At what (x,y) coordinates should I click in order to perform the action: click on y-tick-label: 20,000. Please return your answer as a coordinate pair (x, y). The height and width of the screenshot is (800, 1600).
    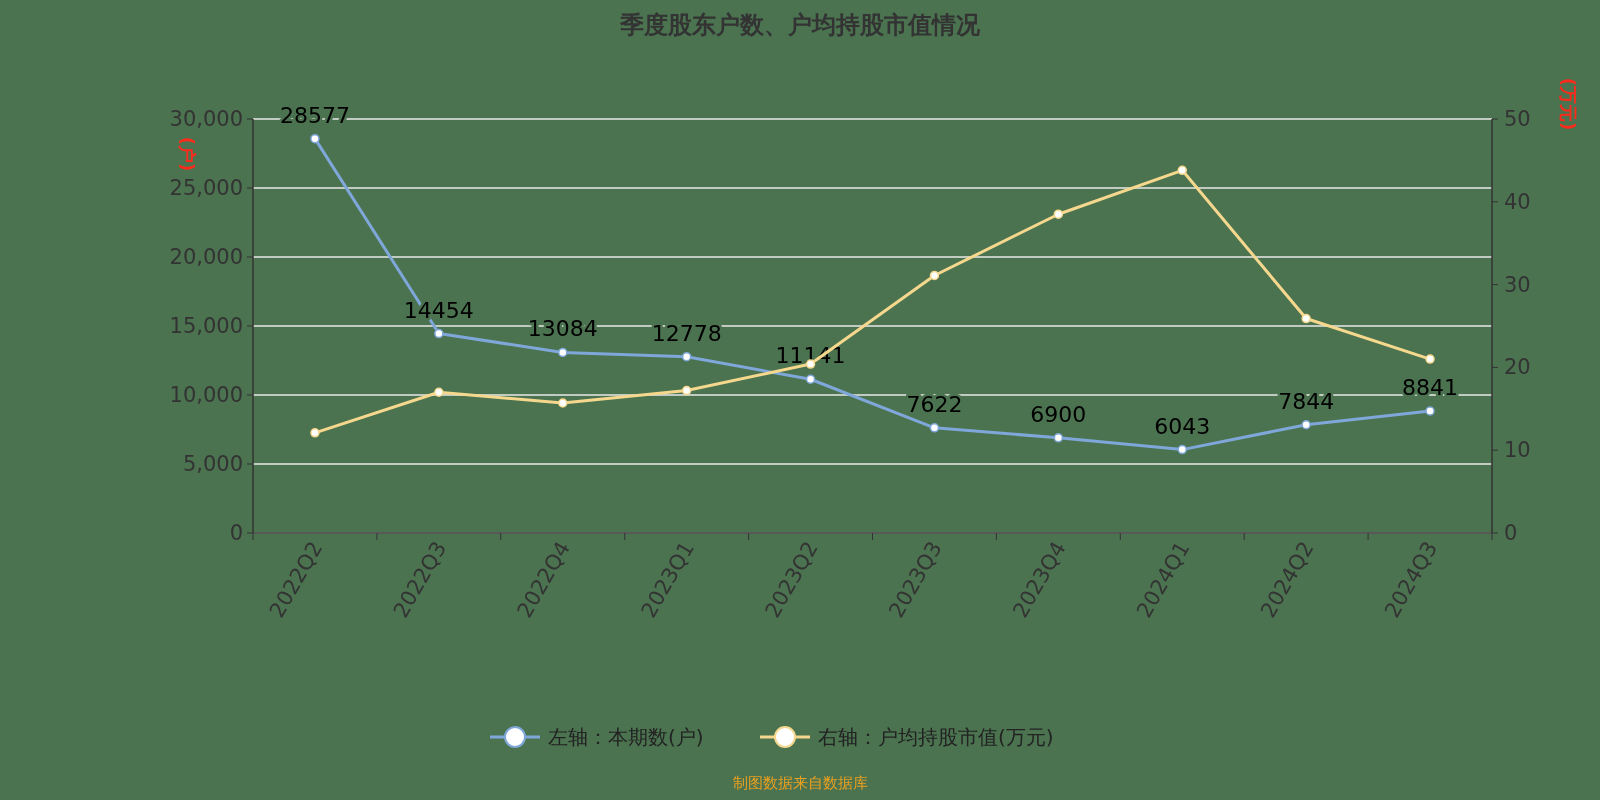
    Looking at the image, I should click on (206, 257).